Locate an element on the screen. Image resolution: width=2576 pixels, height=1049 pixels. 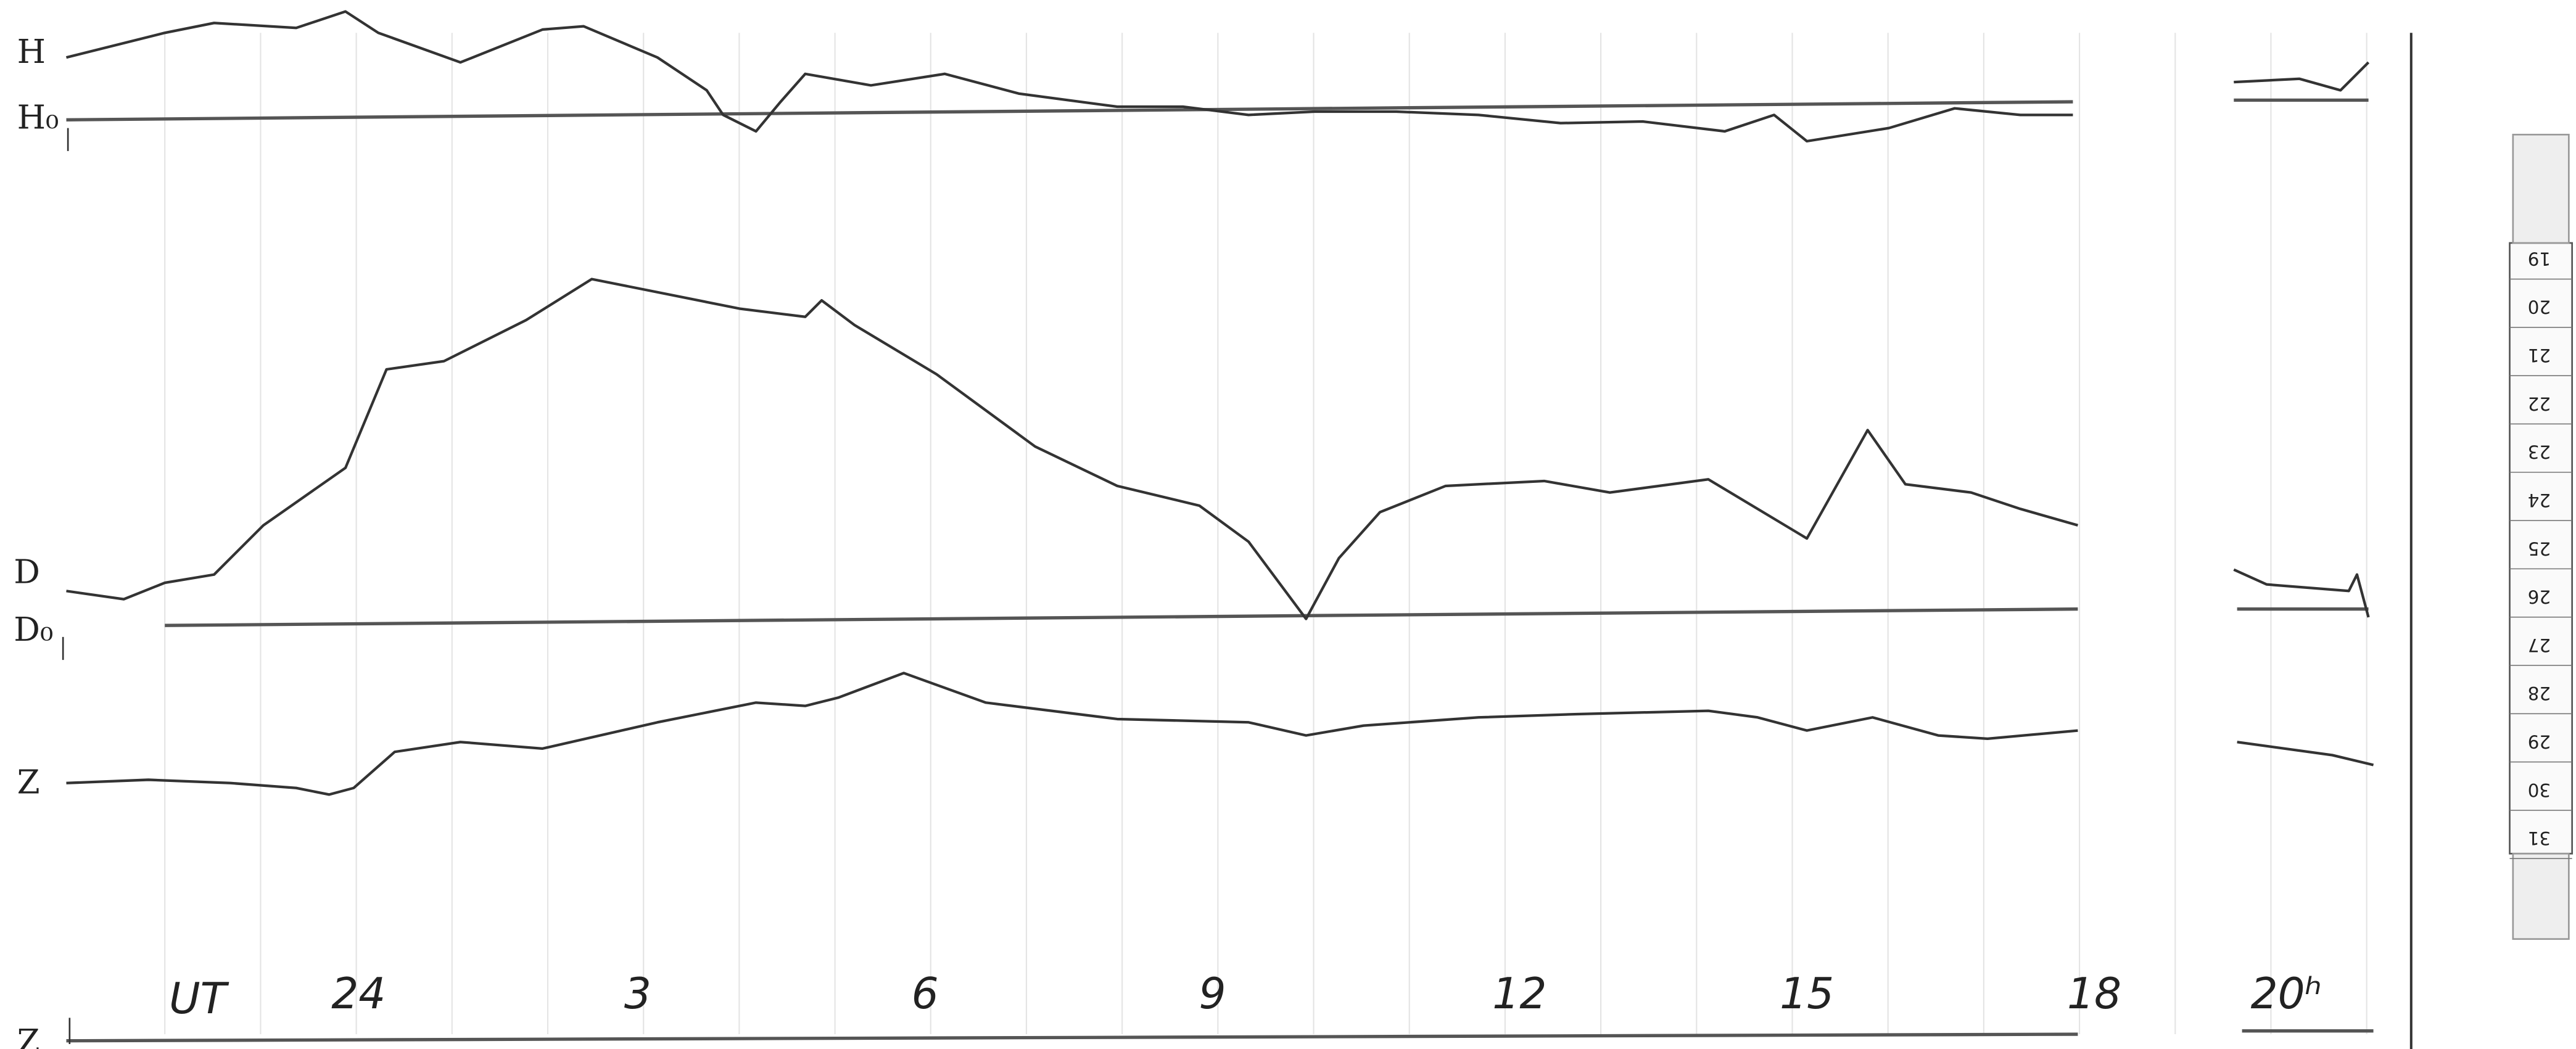
ruler is located at coordinates (2541, 548).